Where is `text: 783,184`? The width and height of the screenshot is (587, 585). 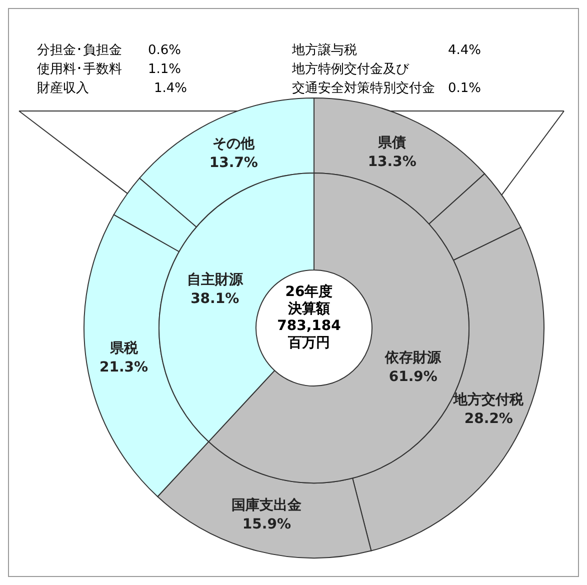
text: 783,184 is located at coordinates (309, 326).